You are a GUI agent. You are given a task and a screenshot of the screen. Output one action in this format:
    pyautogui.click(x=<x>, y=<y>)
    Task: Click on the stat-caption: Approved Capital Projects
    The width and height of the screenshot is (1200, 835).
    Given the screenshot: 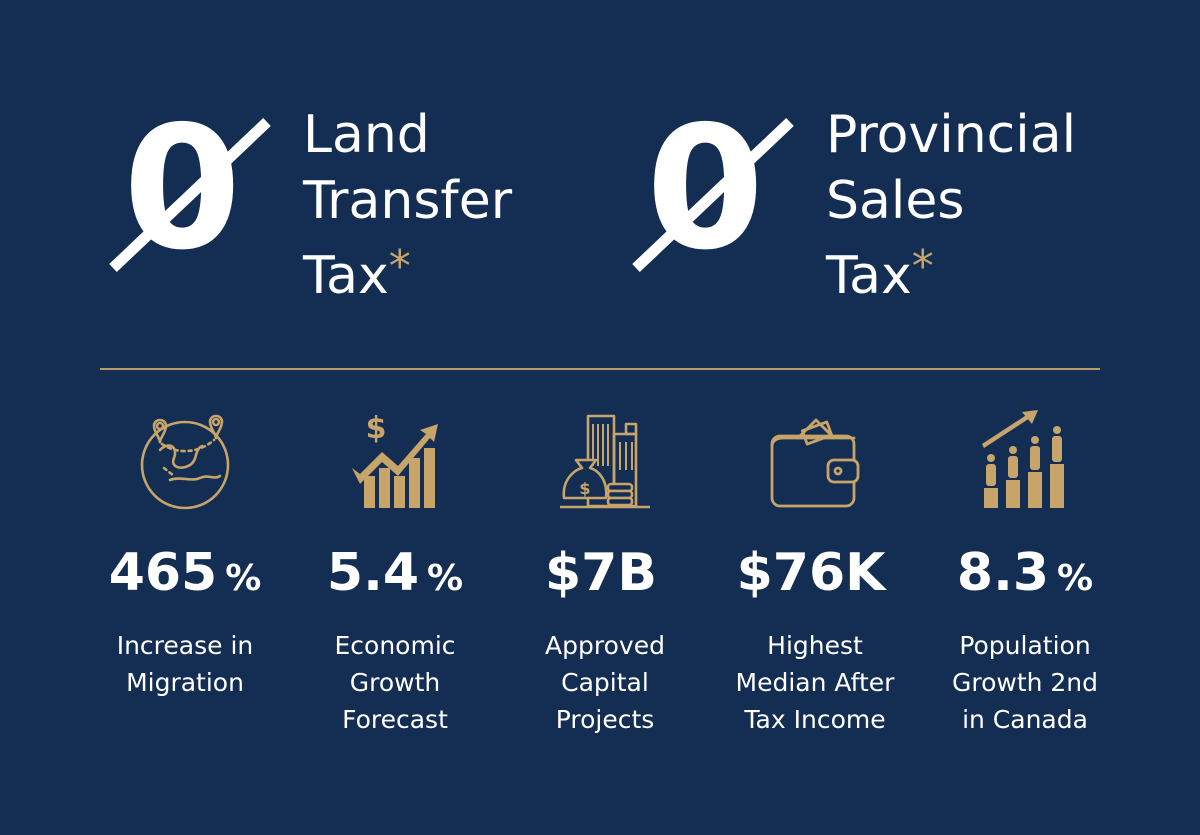 What is the action you would take?
    pyautogui.click(x=605, y=682)
    